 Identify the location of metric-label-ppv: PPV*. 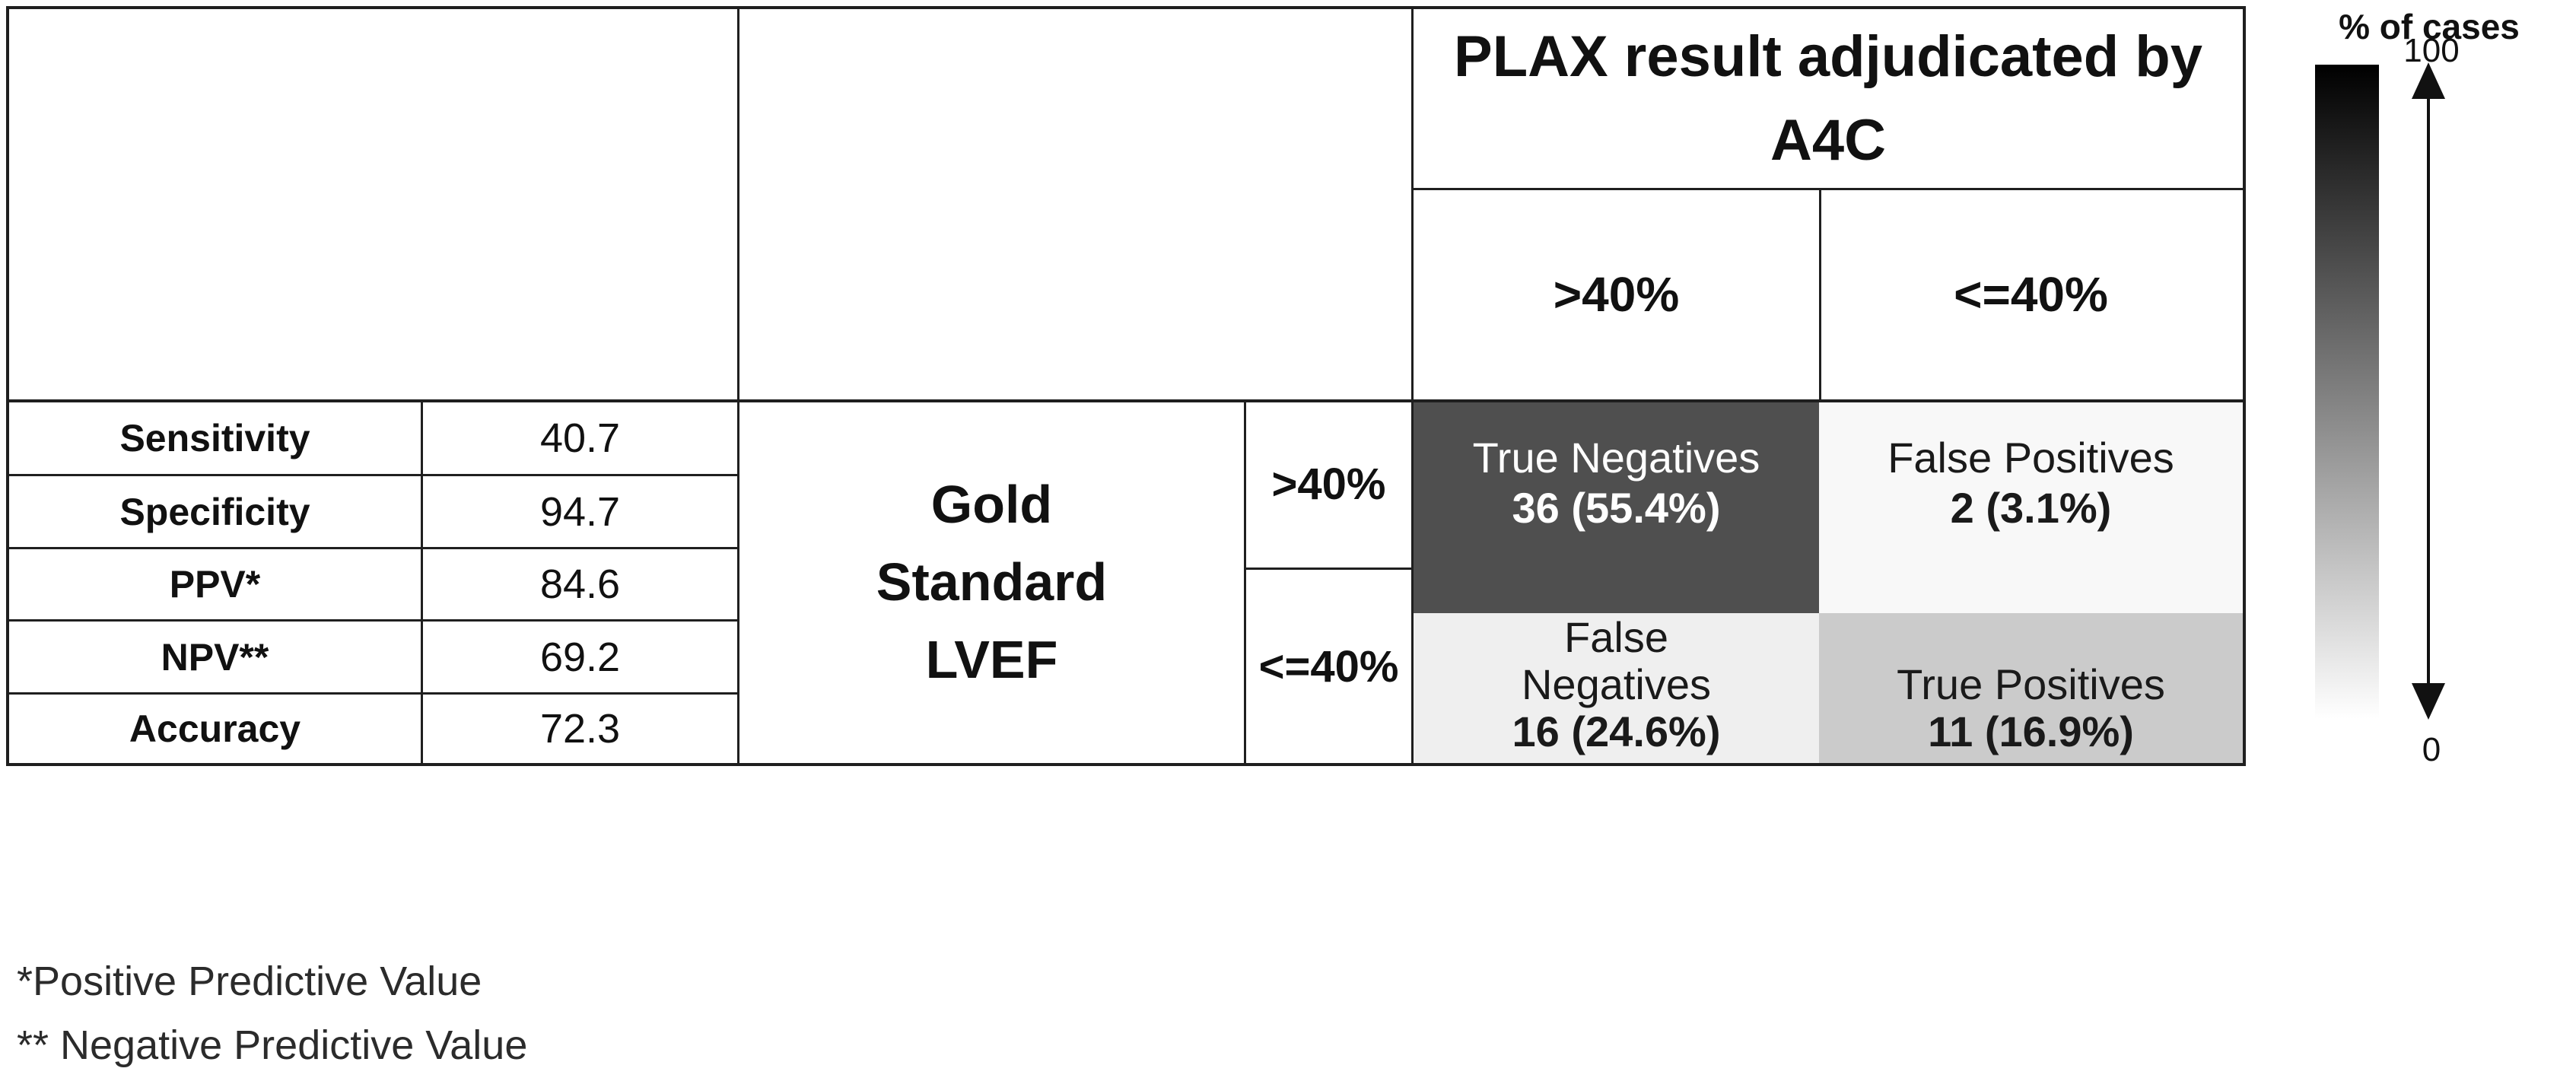
(215, 584).